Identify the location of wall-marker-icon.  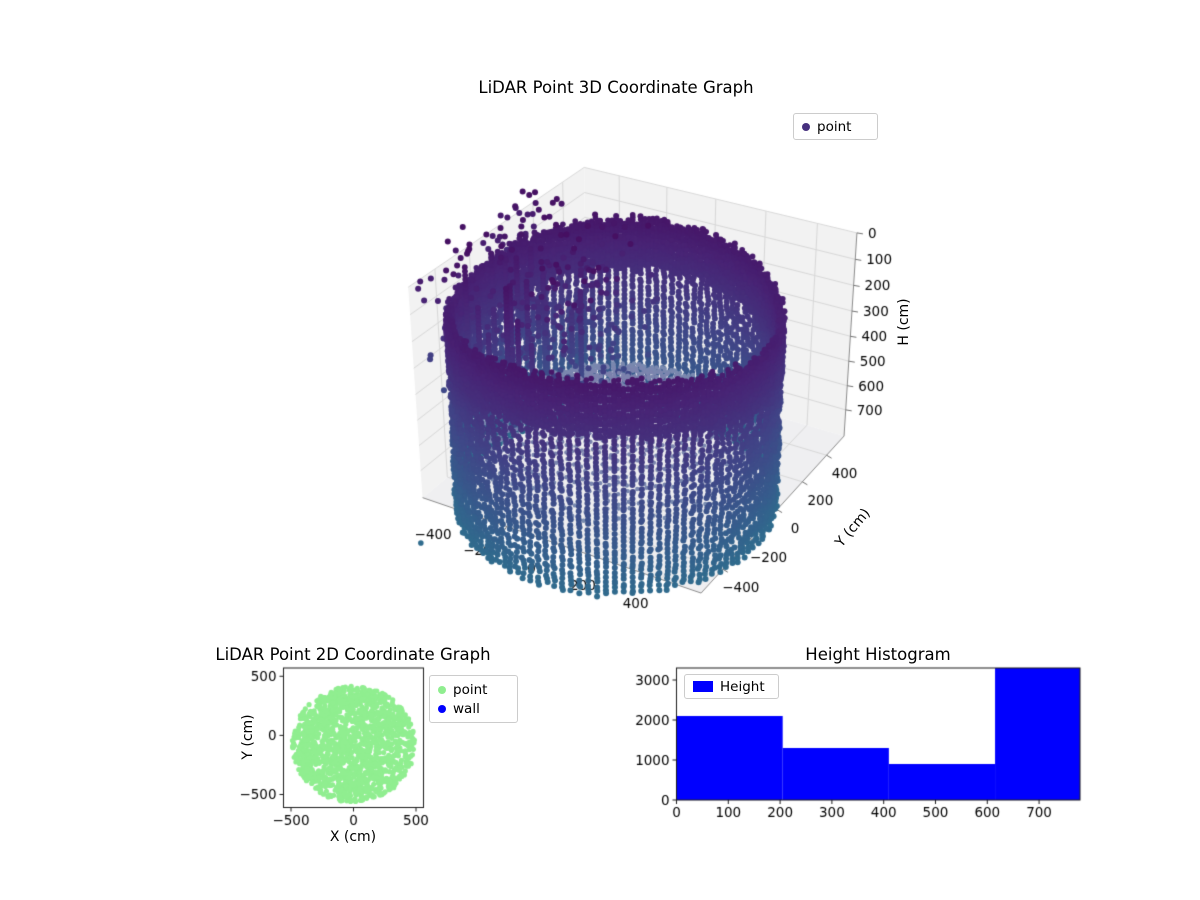
(442, 708).